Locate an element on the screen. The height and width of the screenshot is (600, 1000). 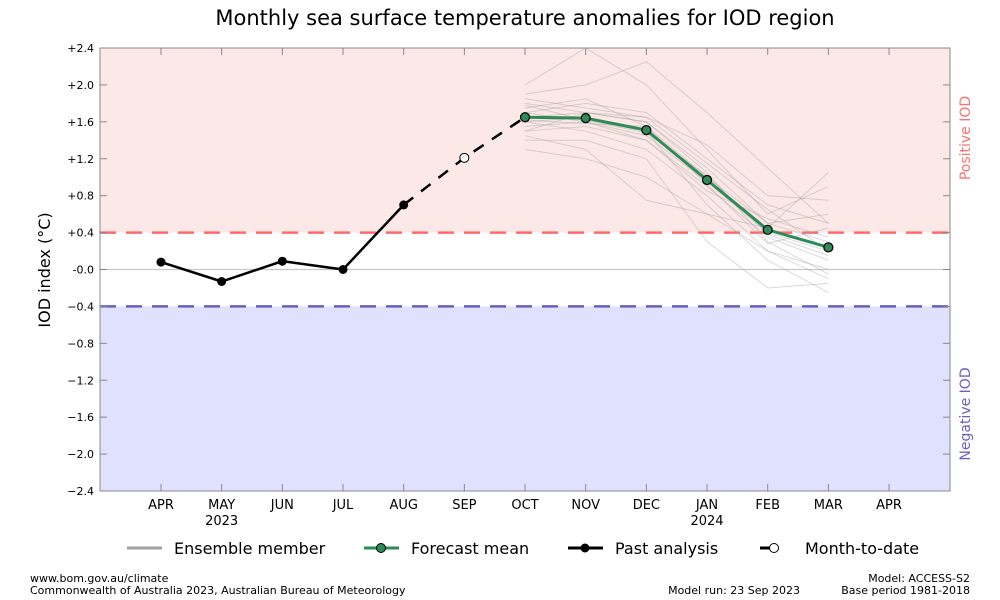
legend-forecast-label: Forecast mean is located at coordinates (470, 548).